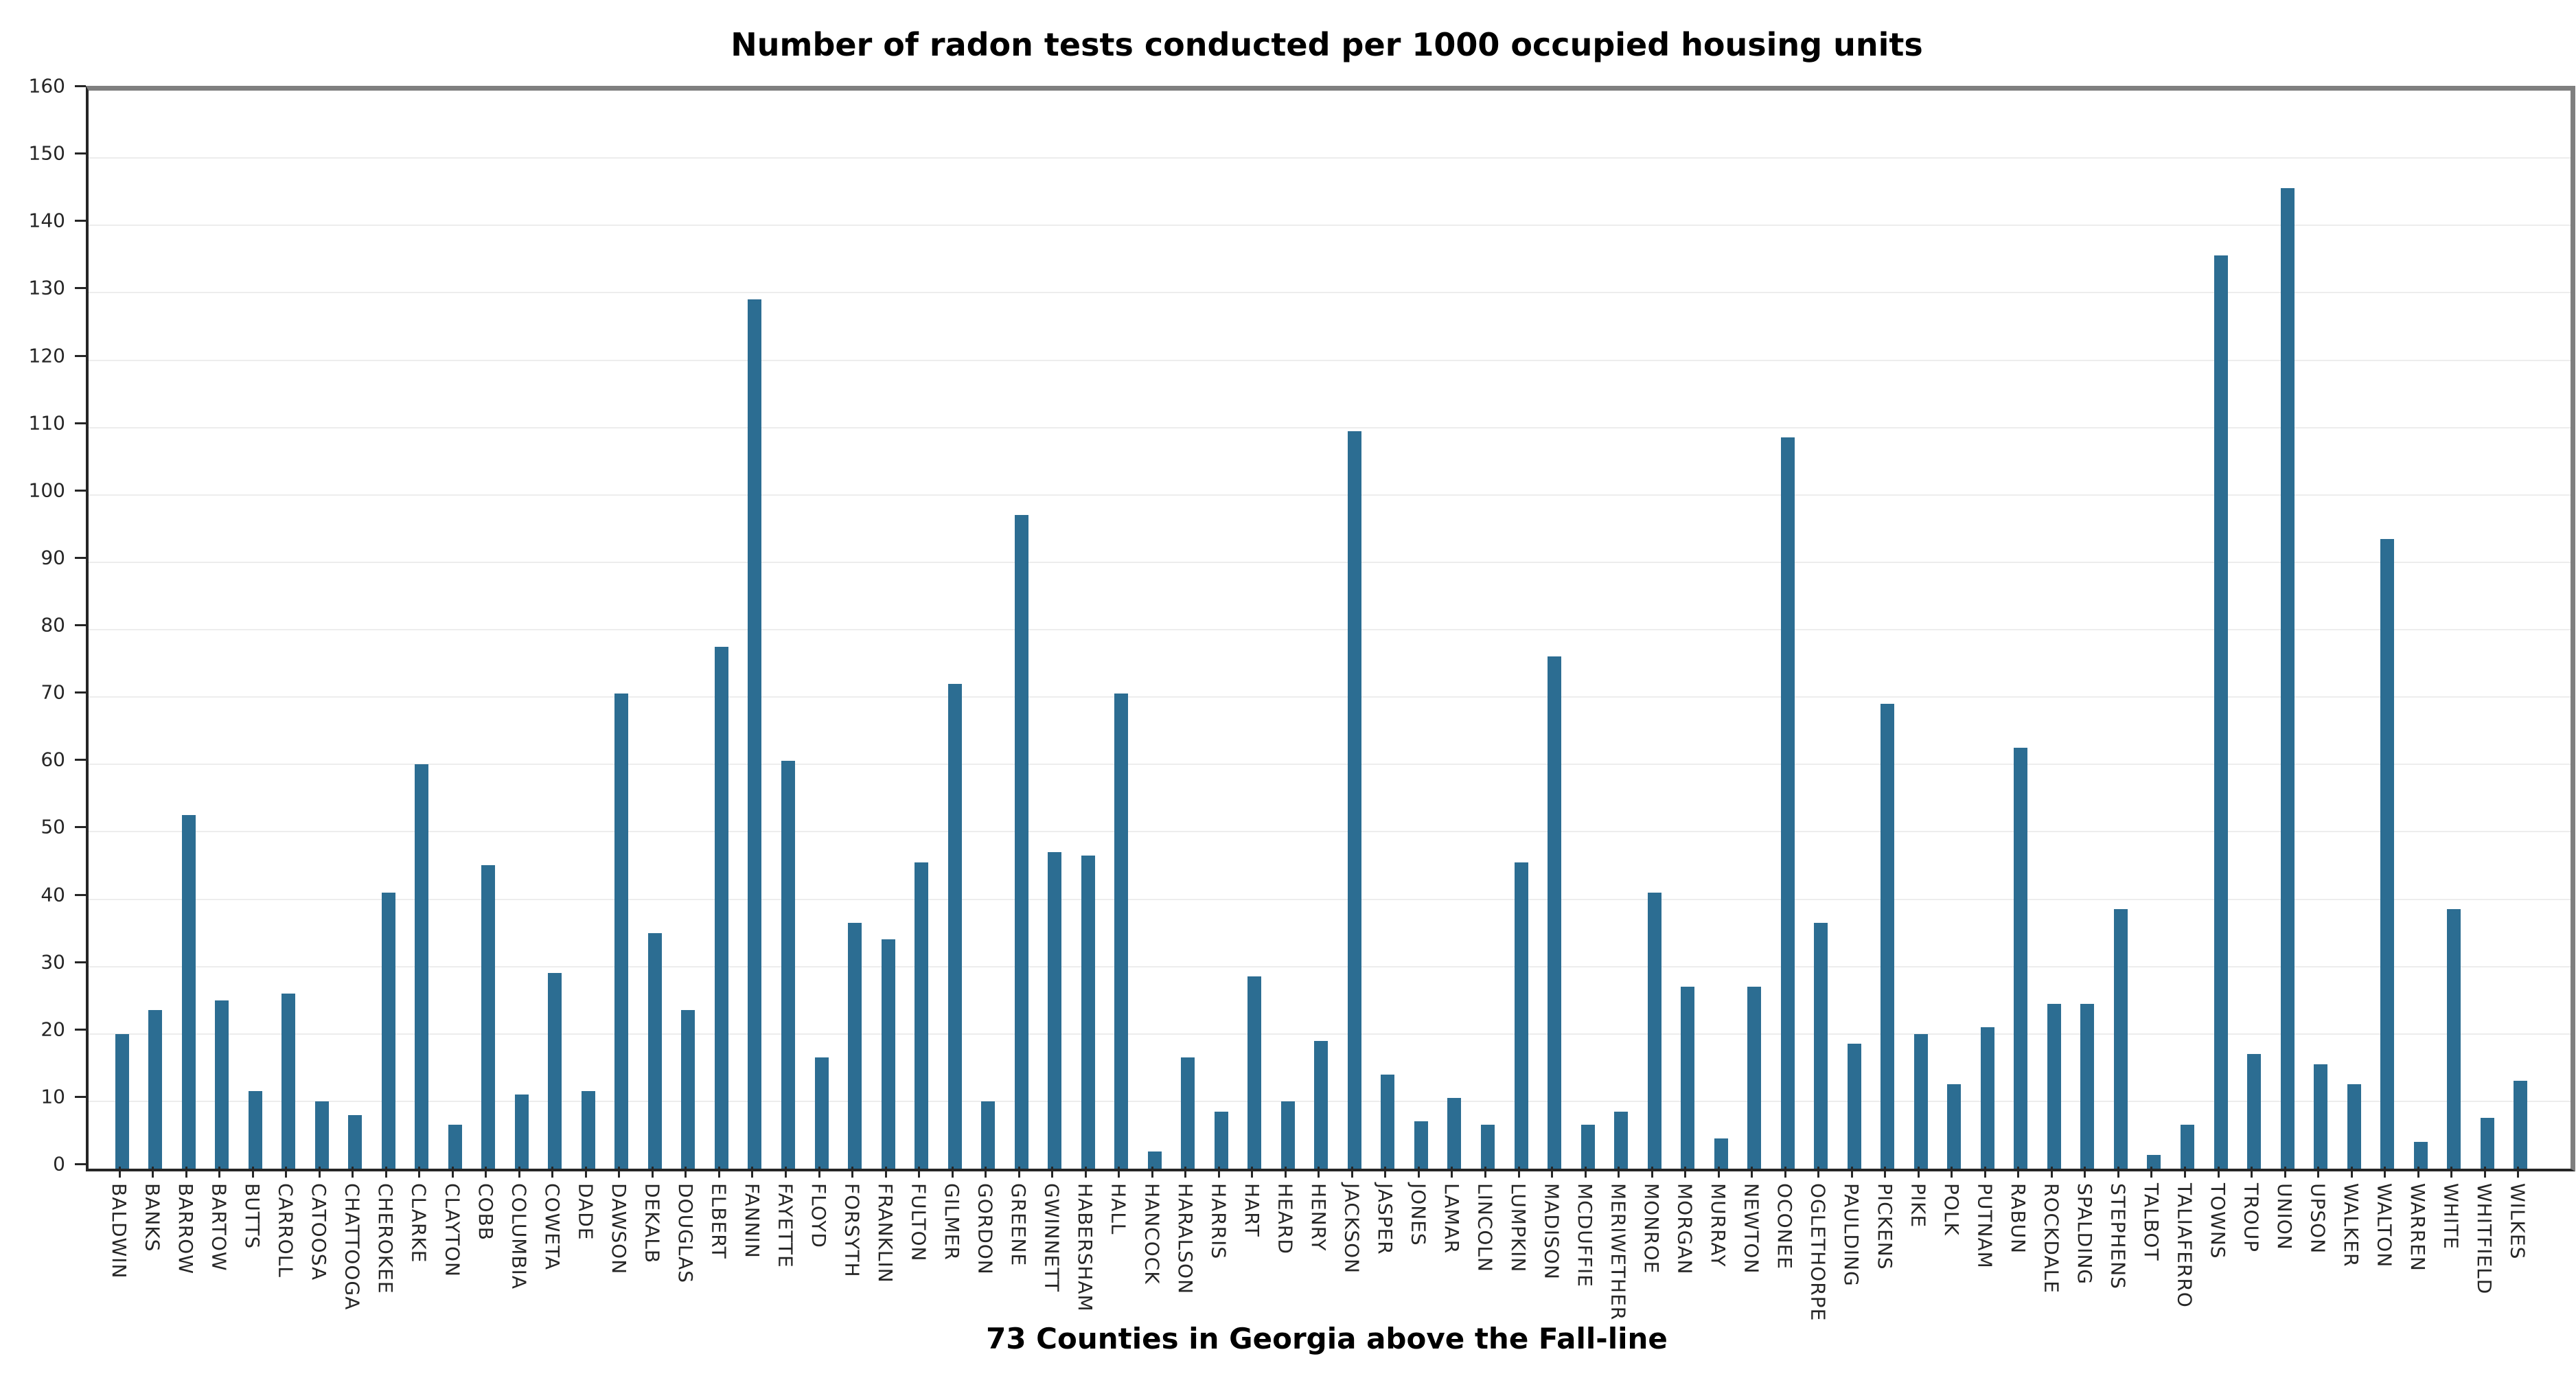 This screenshot has width=2576, height=1398. Describe the element at coordinates (1951, 1210) in the screenshot. I see `x-tick-label: POLK` at that location.